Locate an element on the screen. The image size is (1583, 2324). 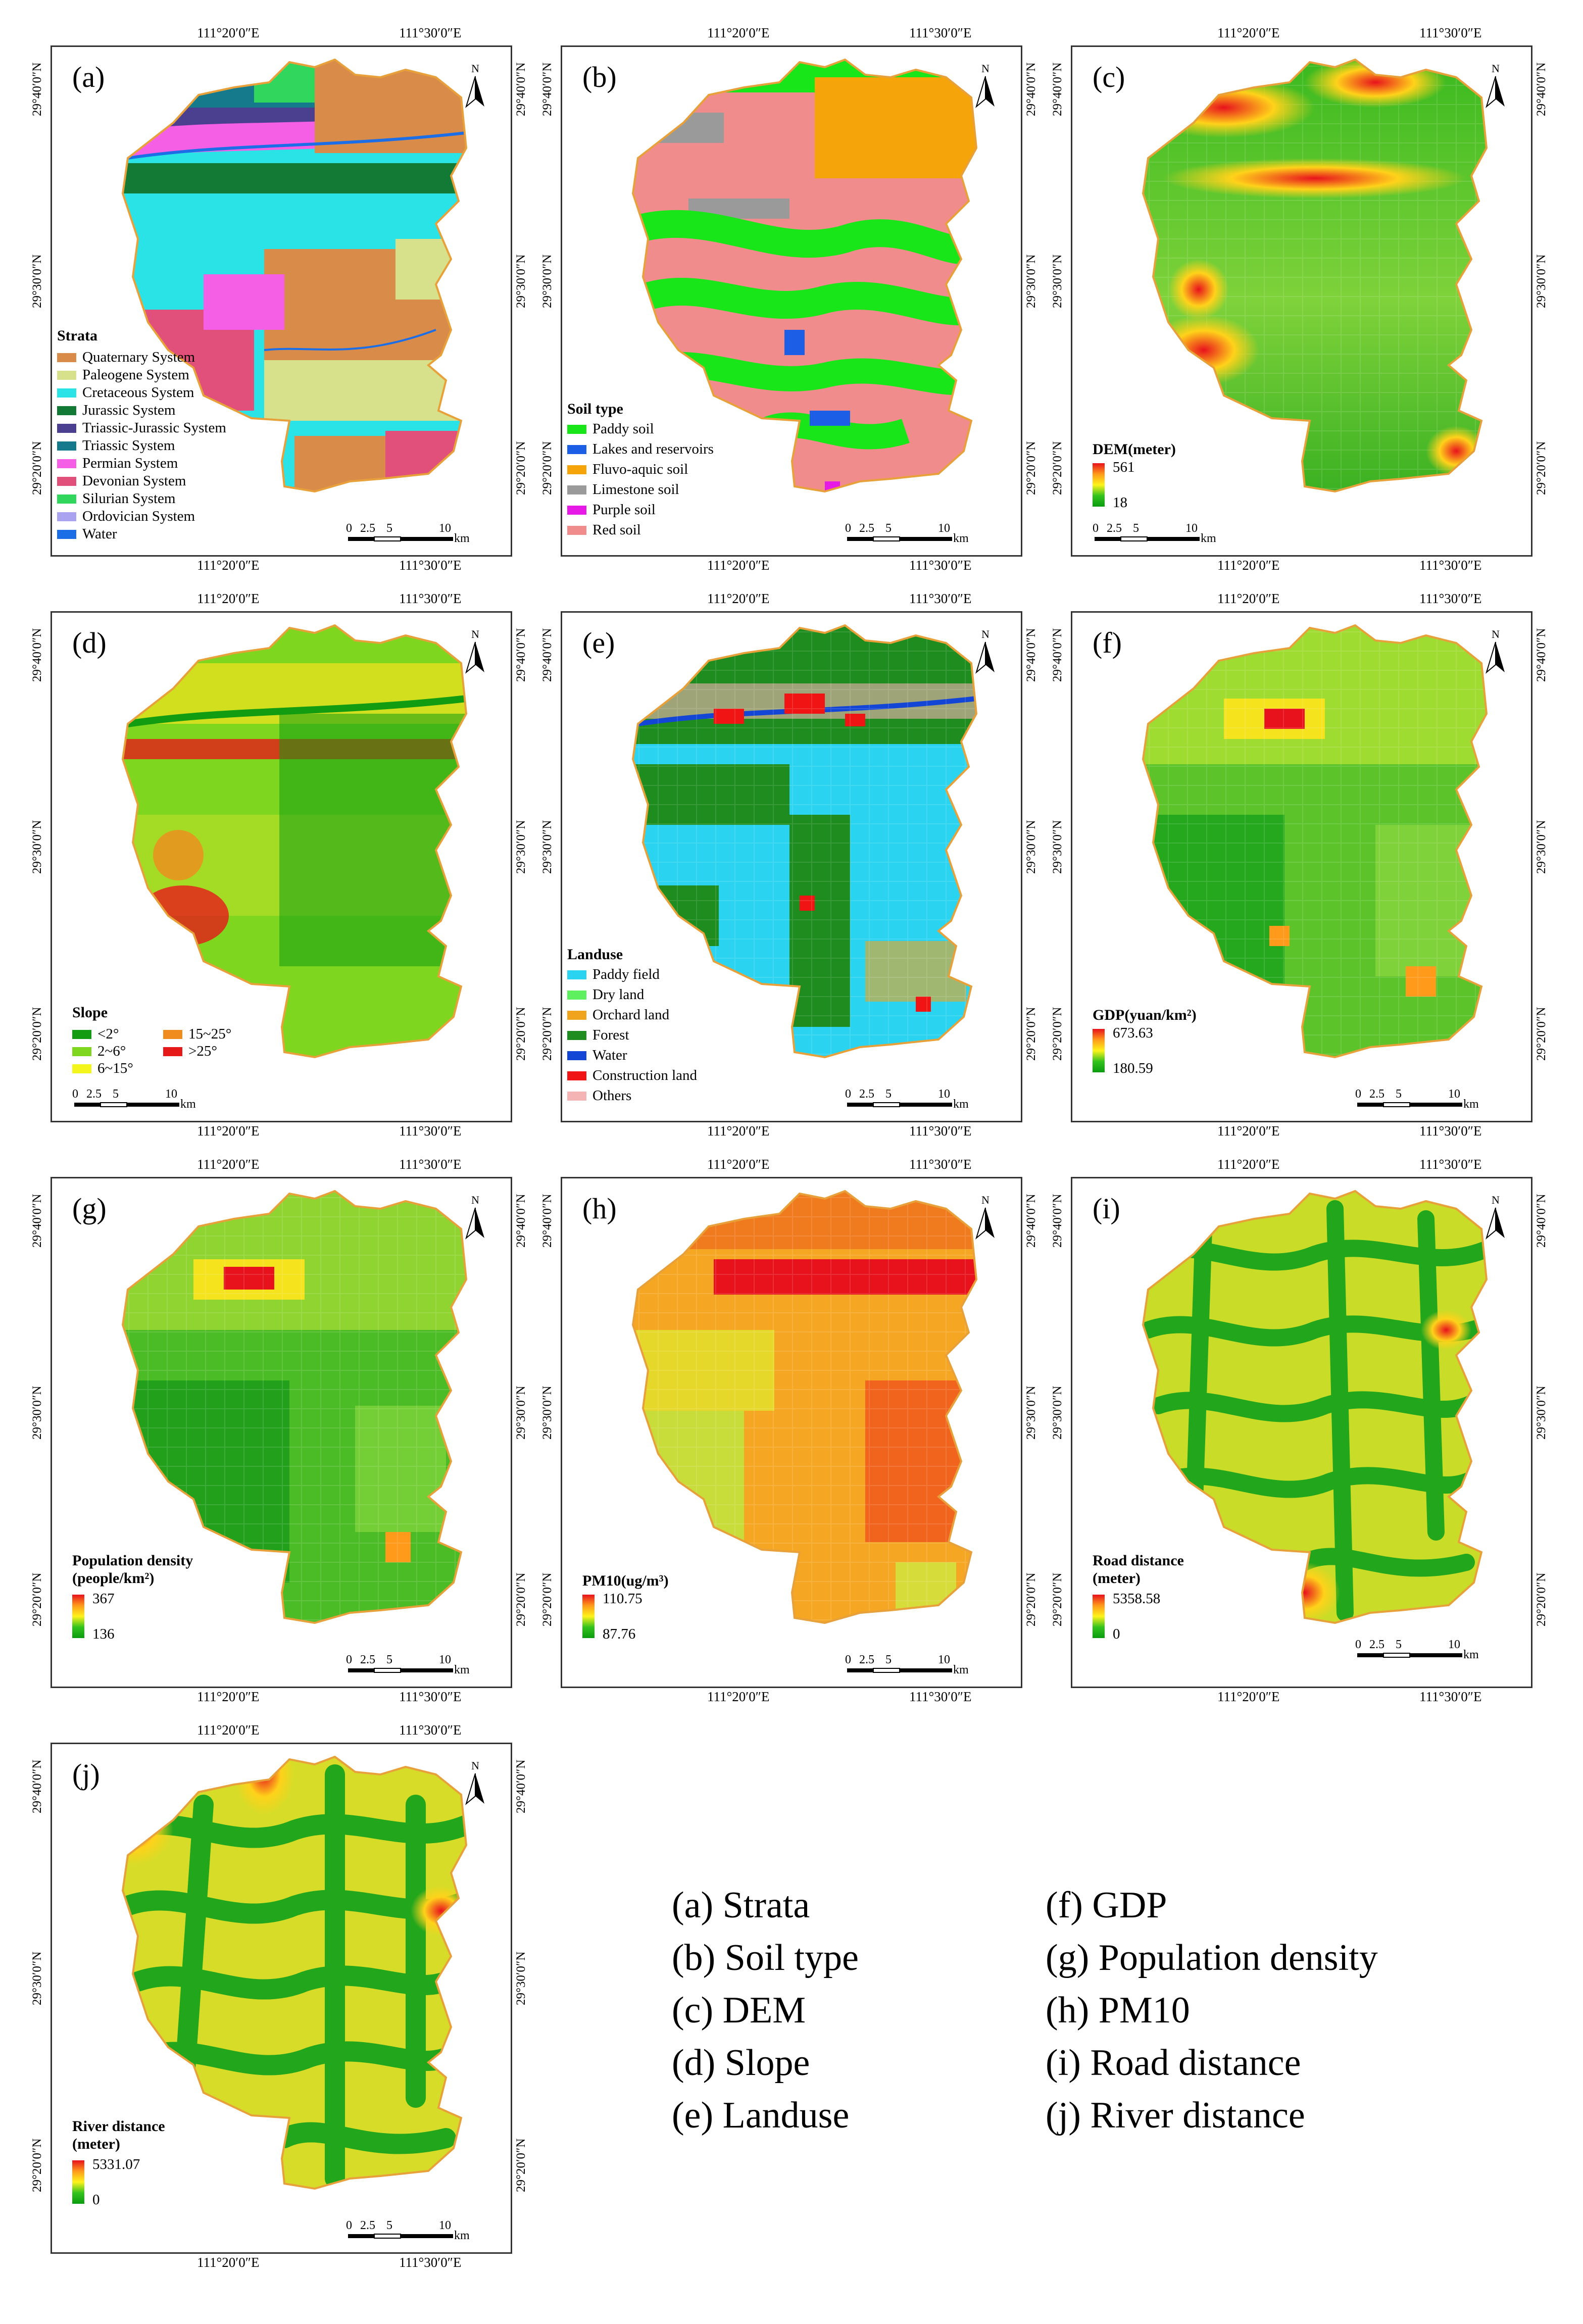
legend-item: Orchard land is located at coordinates (618, 1015).